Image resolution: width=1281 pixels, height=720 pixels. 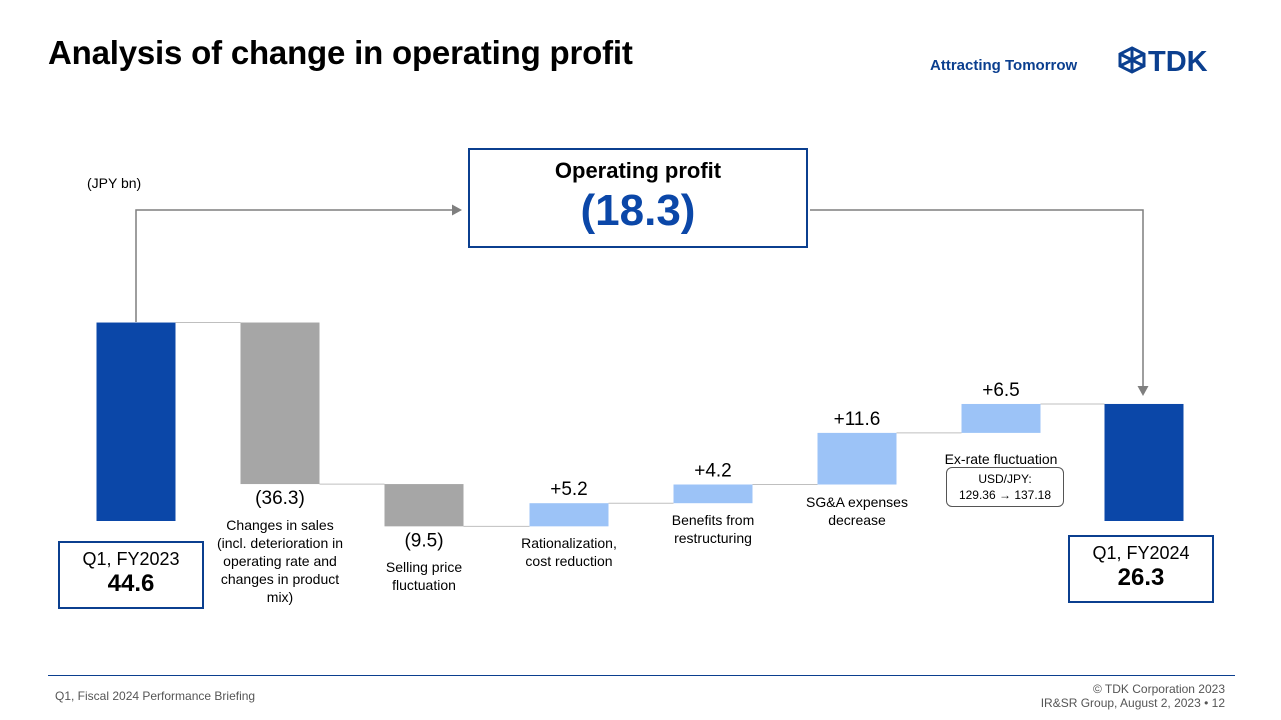 What do you see at coordinates (1141, 577) in the screenshot?
I see `end-total-value: 26.3` at bounding box center [1141, 577].